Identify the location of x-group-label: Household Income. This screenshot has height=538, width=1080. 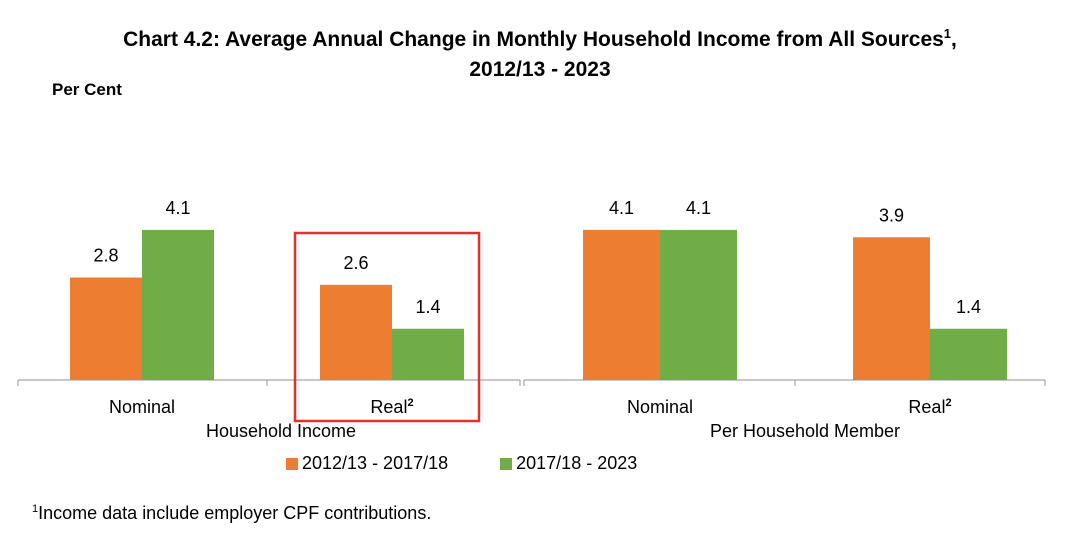
(281, 431).